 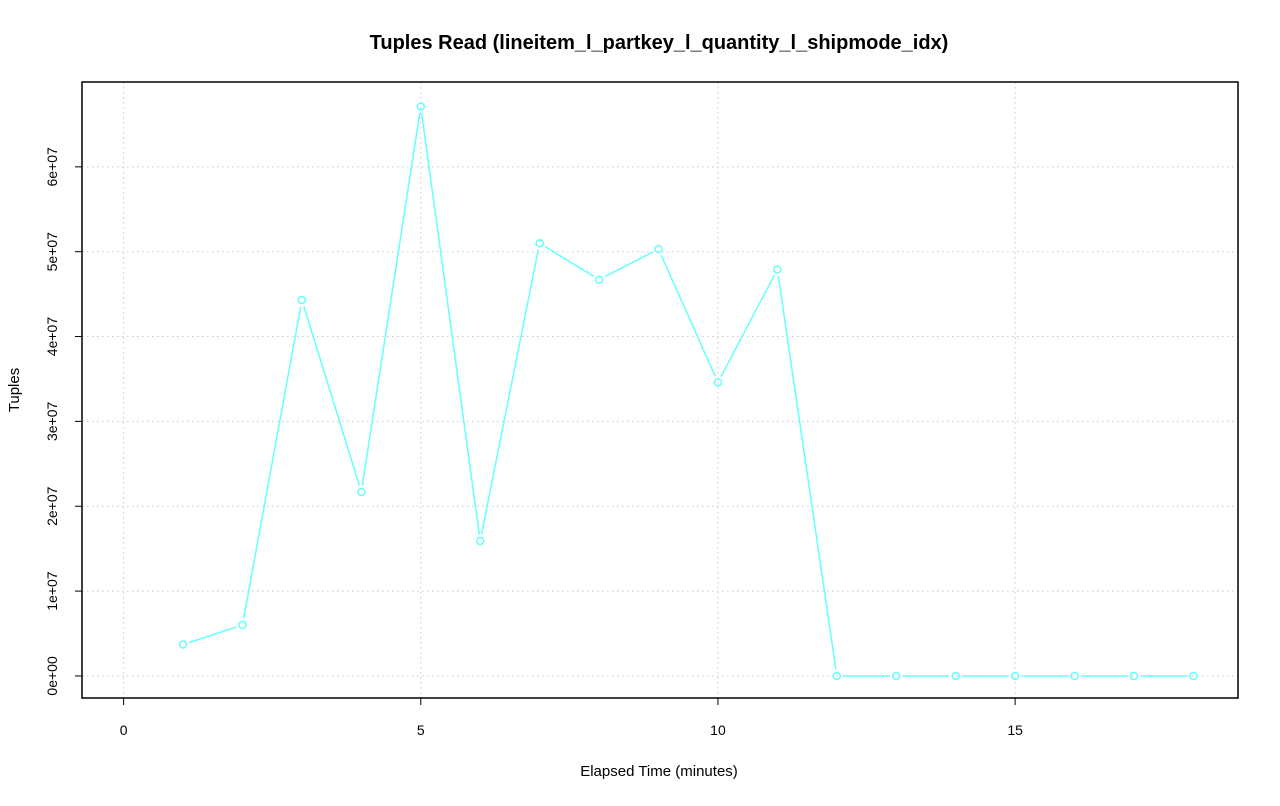 I want to click on y-tick-label: 5e+07, so click(x=52, y=252).